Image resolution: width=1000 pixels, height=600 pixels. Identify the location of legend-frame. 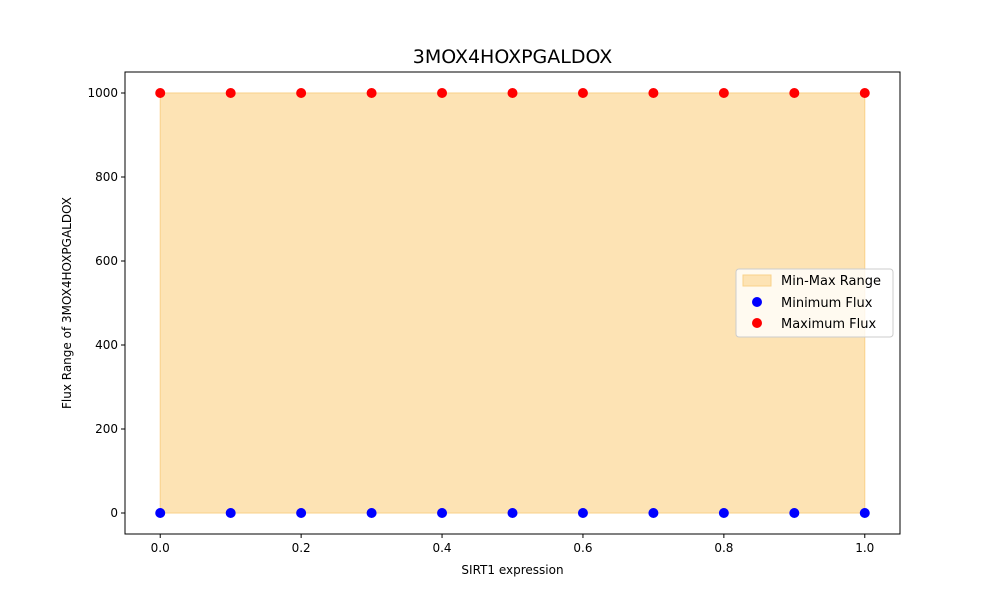
(814, 303).